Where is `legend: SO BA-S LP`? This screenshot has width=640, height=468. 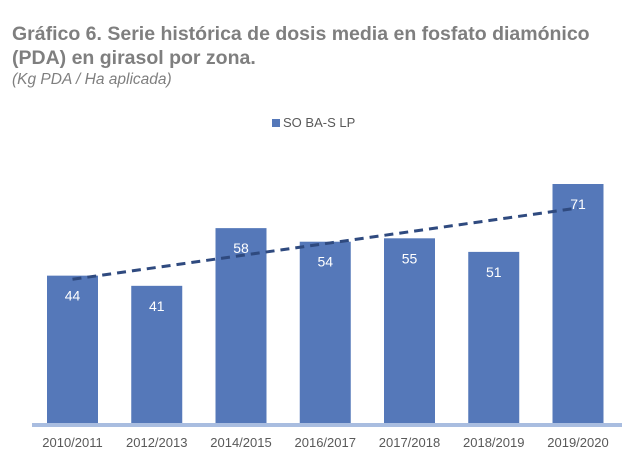
legend: SO BA-S LP is located at coordinates (313, 122).